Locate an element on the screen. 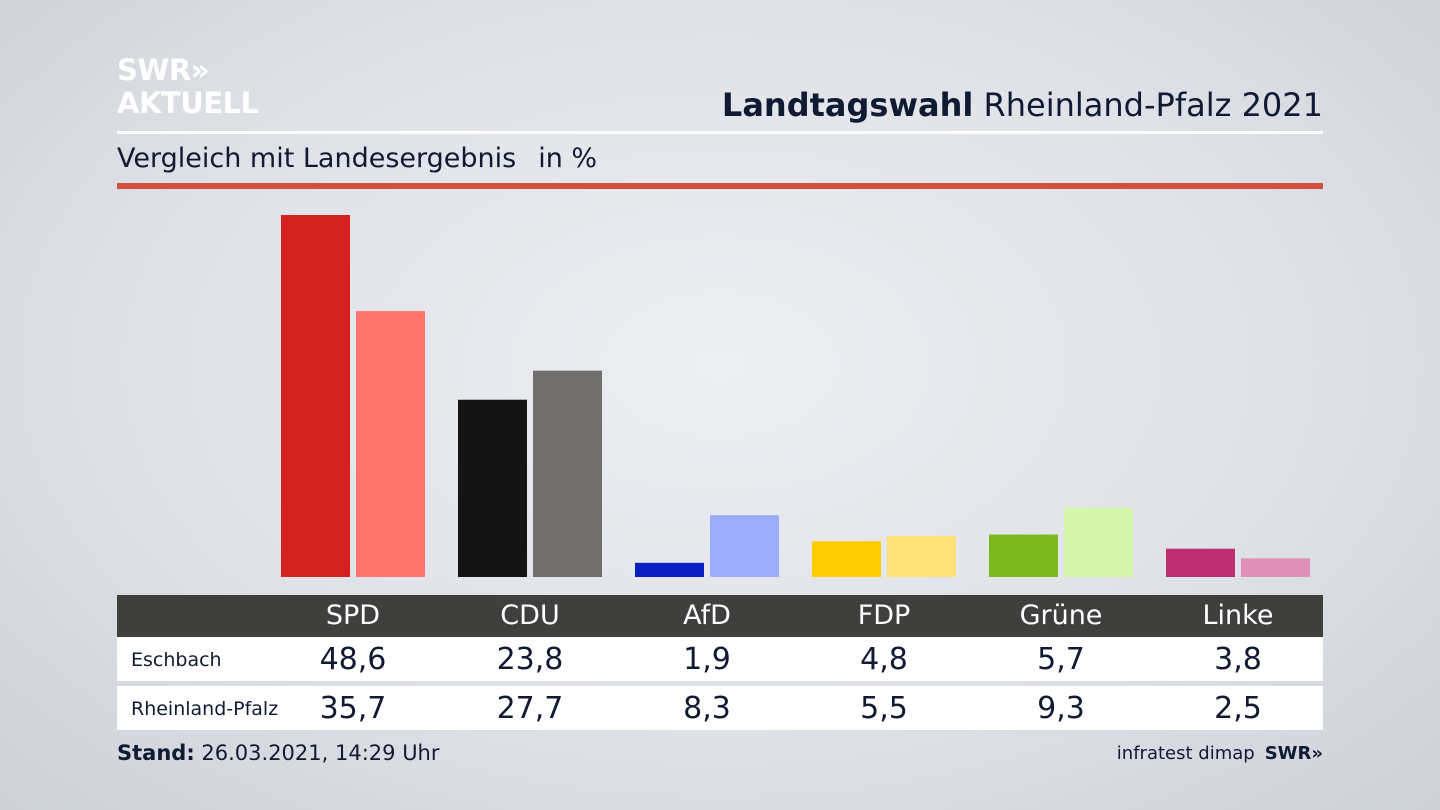 This screenshot has height=810, width=1440. value-cell: 2,5 is located at coordinates (1238, 708).